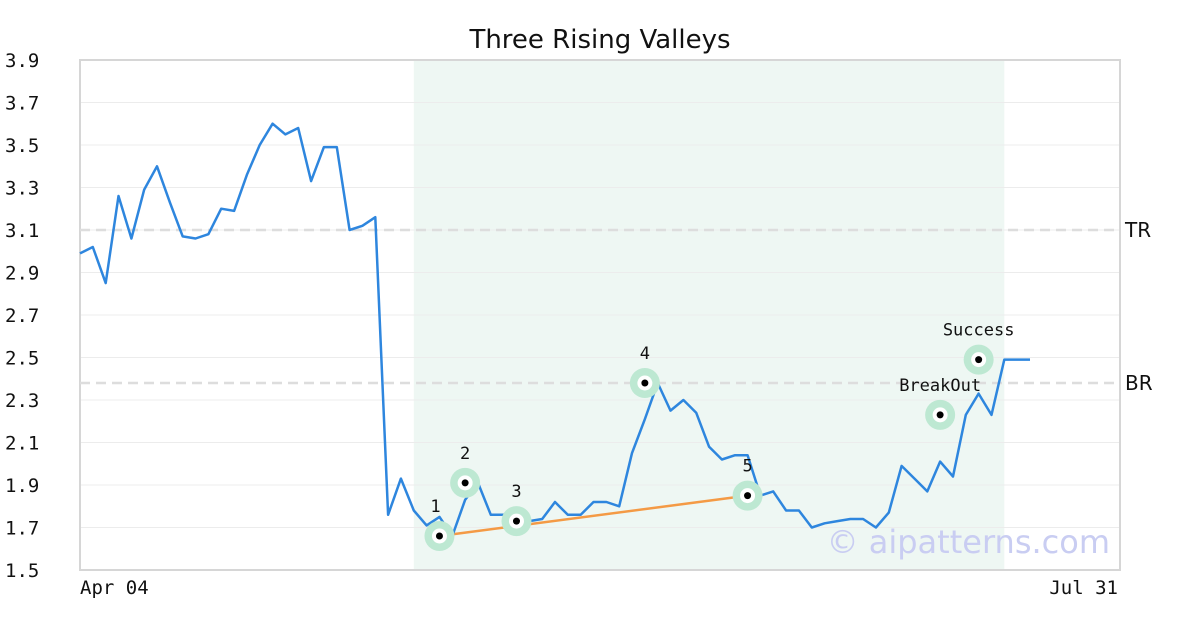 Image resolution: width=1200 pixels, height=630 pixels. Describe the element at coordinates (979, 331) in the screenshot. I see `marker-label-success: Success` at that location.